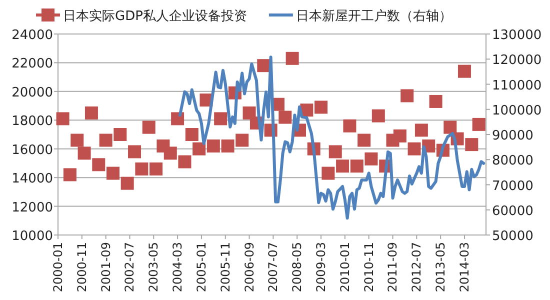  Describe the element at coordinates (517, 110) in the screenshot. I see `y2-tick-label: 100000` at that location.